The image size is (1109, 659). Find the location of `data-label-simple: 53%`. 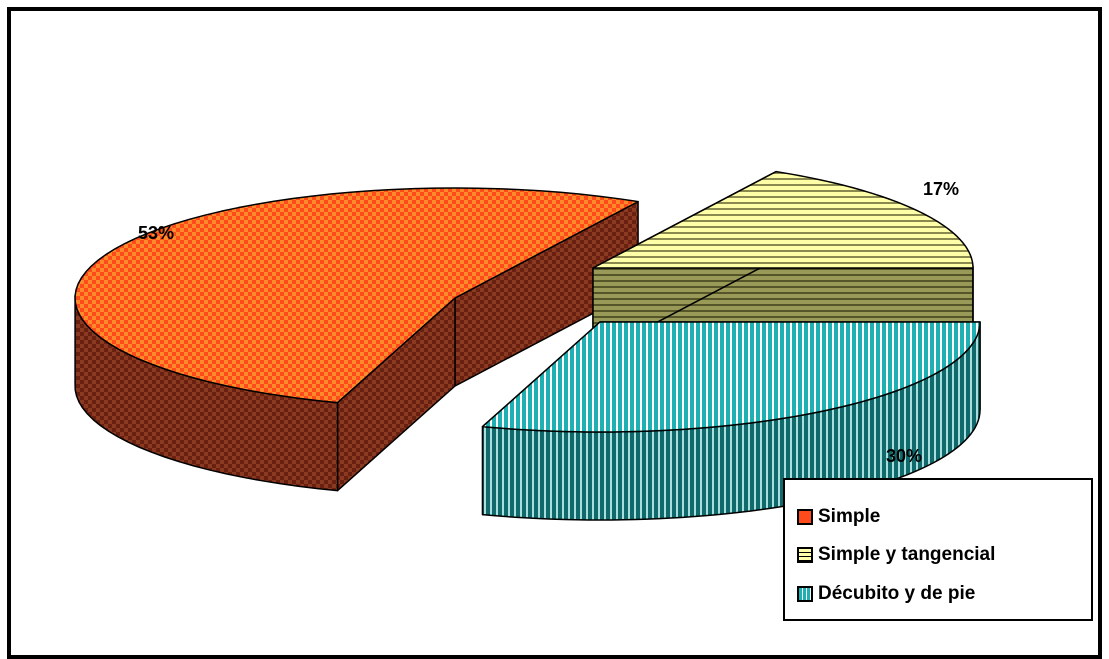

data-label-simple: 53% is located at coordinates (156, 233).